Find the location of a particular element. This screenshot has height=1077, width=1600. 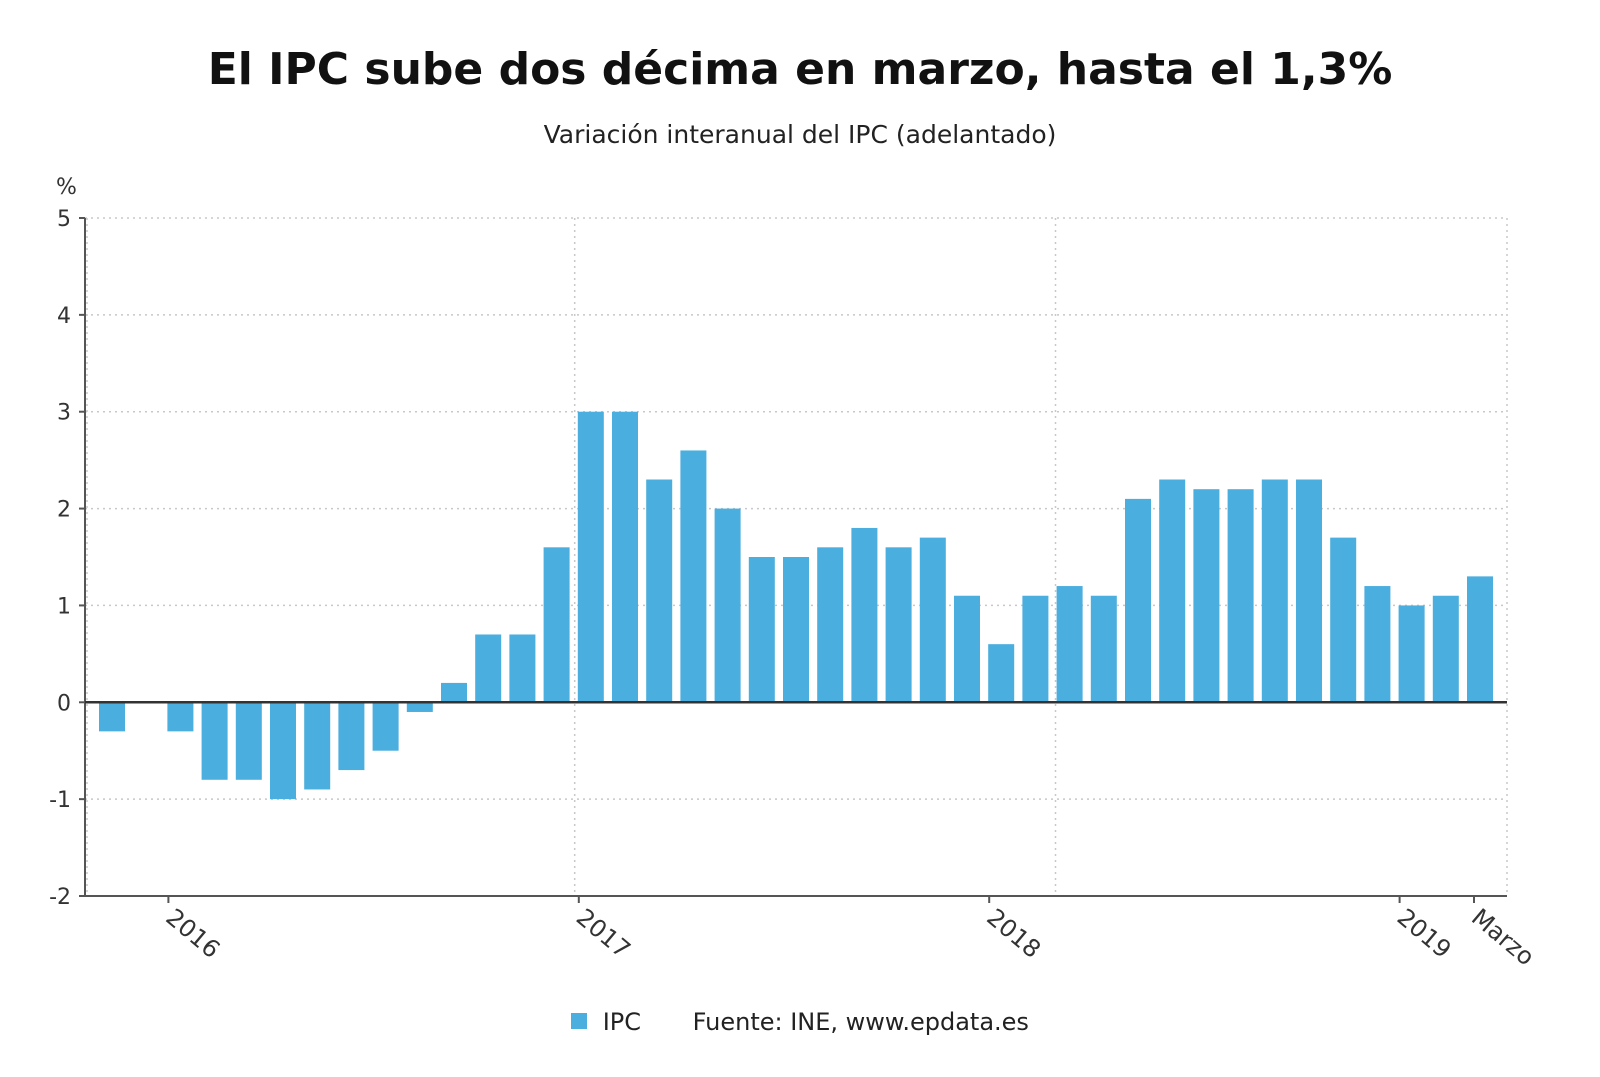

y-tick-label-4: 4 is located at coordinates (64, 316).